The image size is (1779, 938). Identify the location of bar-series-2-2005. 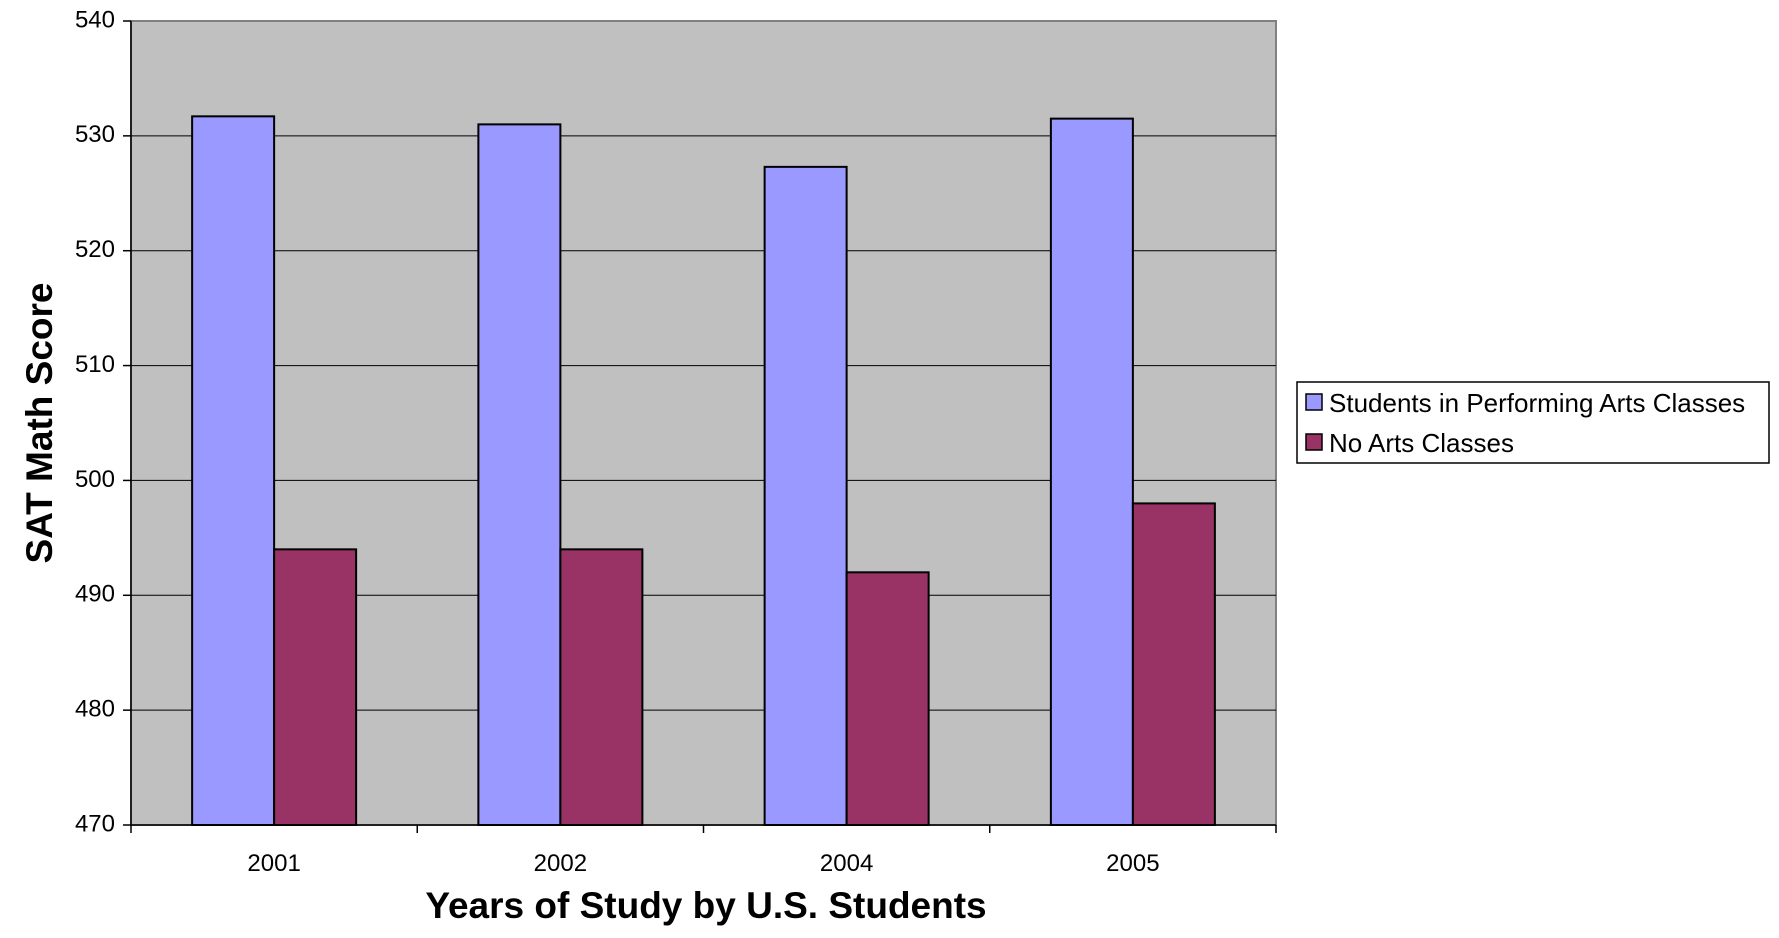
(1173, 664).